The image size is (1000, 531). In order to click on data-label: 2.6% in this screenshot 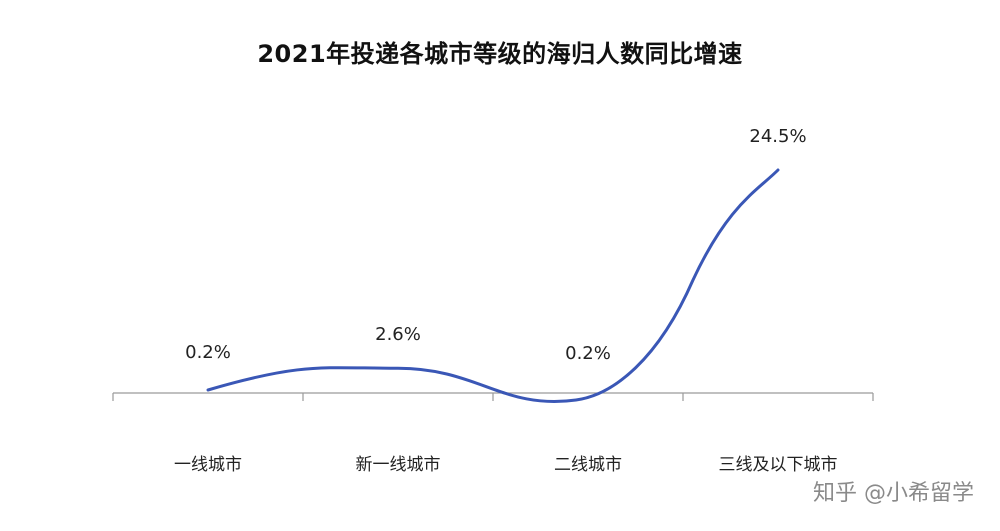, I will do `click(398, 334)`.